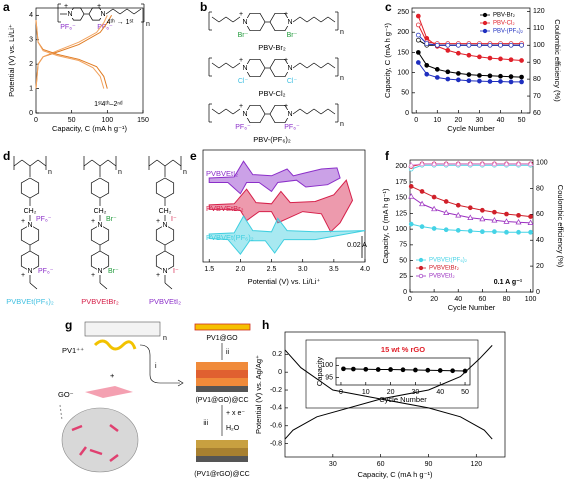 The height and width of the screenshot is (483, 581). I want to click on series-label: PVBVEtI₂, so click(222, 173).